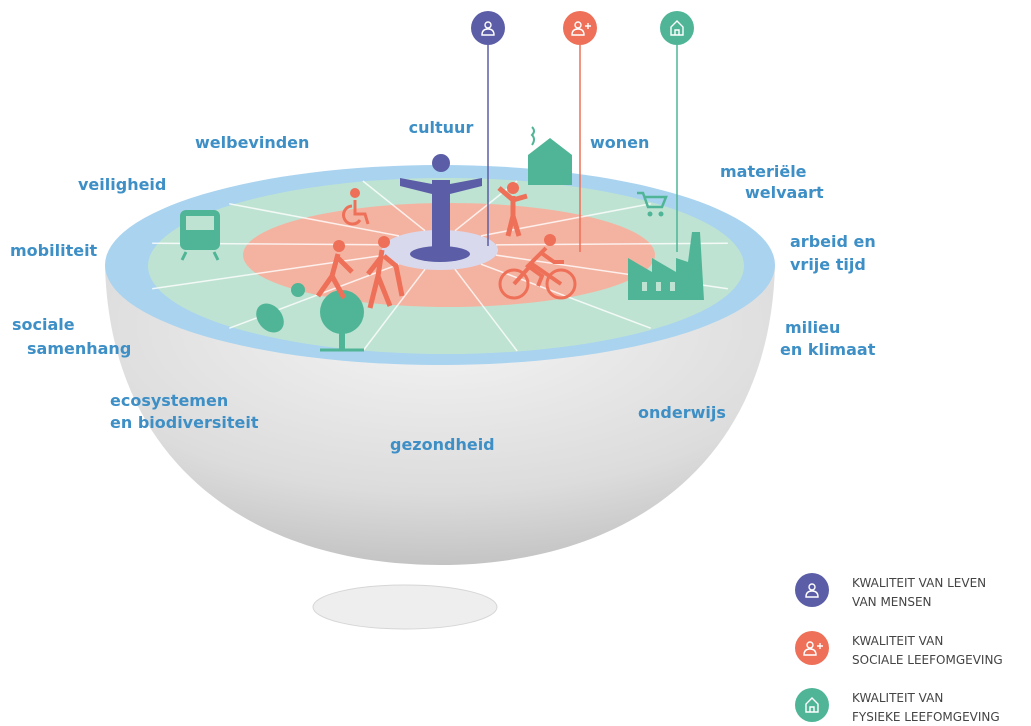  Describe the element at coordinates (122, 184) in the screenshot. I see `category-label: veiligheid` at that location.